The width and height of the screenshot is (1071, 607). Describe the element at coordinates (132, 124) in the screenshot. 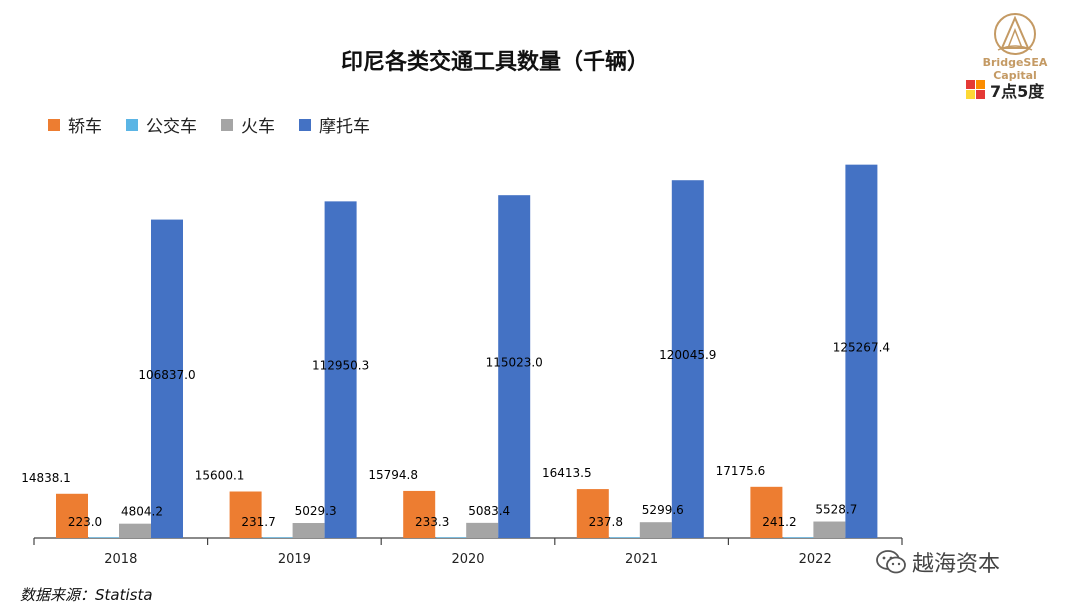

I see `legend-swatch-bus` at that location.